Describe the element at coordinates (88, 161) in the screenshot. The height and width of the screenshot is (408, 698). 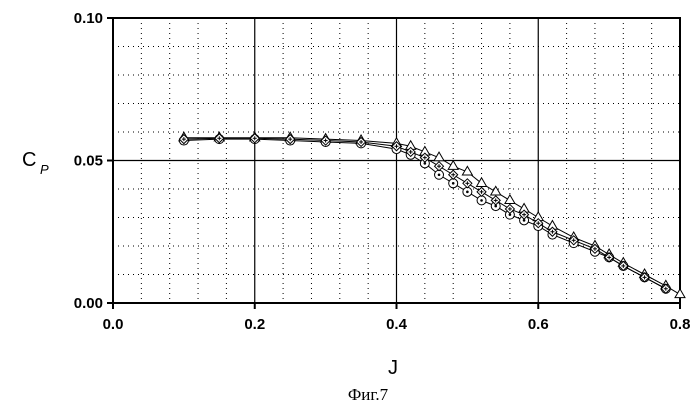
I see `y-tick-label: 0.05` at that location.